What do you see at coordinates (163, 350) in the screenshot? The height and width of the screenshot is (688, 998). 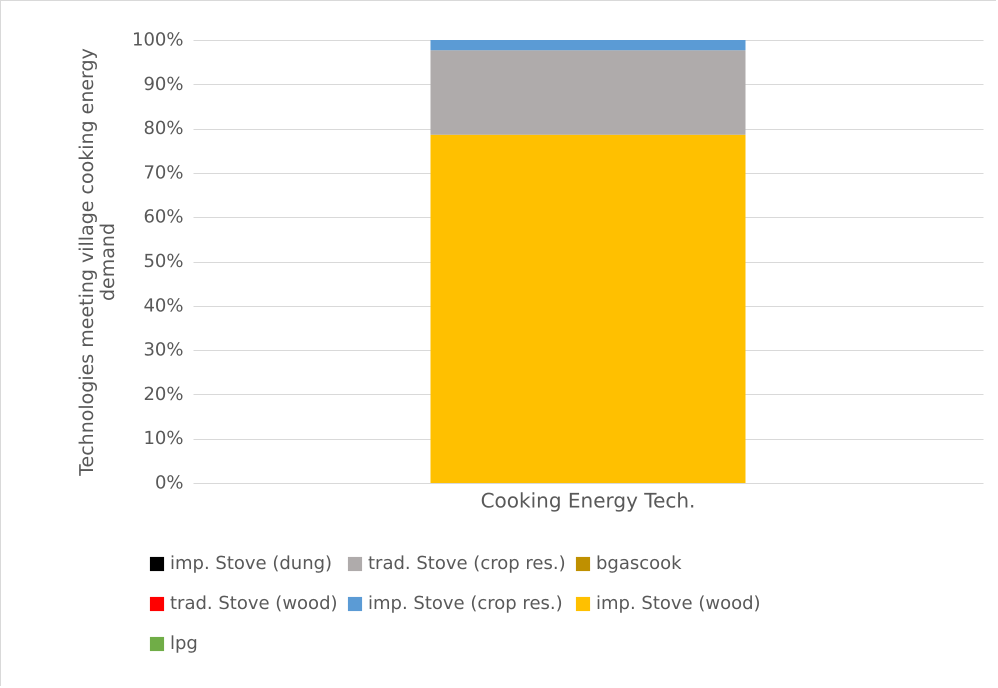 I see `y-tick-label: 30%` at bounding box center [163, 350].